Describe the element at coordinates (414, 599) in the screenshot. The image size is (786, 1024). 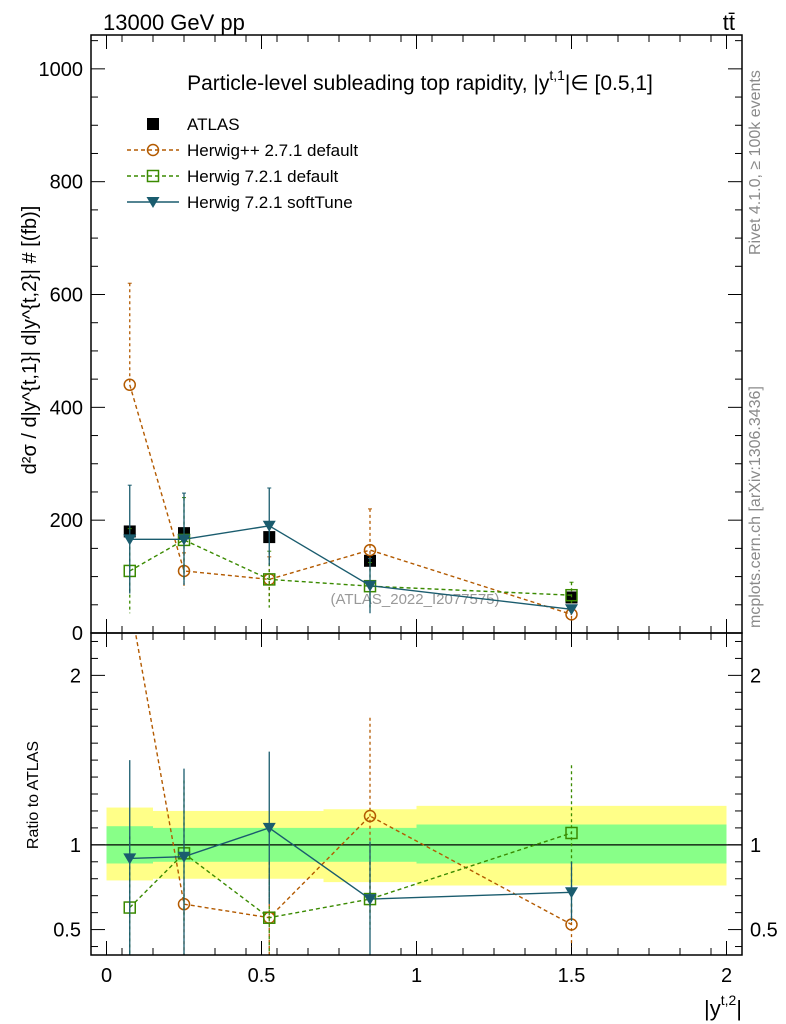
I see `analysis-watermark: (ATLAS_2022_I2077575)` at that location.